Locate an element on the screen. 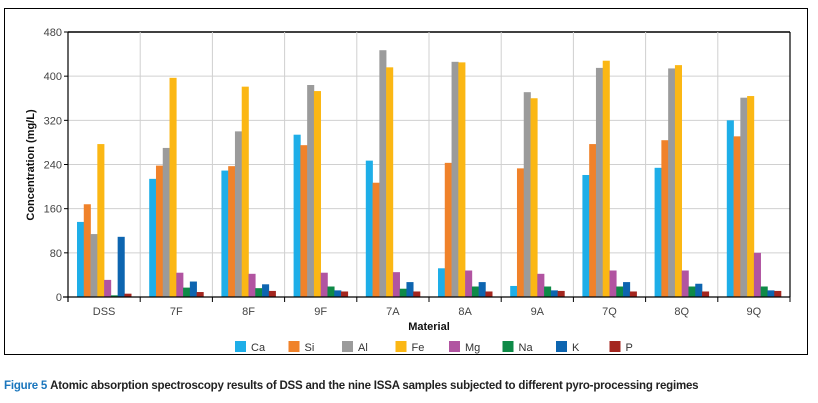 This screenshot has width=818, height=403. bar-P-9F is located at coordinates (345, 294).